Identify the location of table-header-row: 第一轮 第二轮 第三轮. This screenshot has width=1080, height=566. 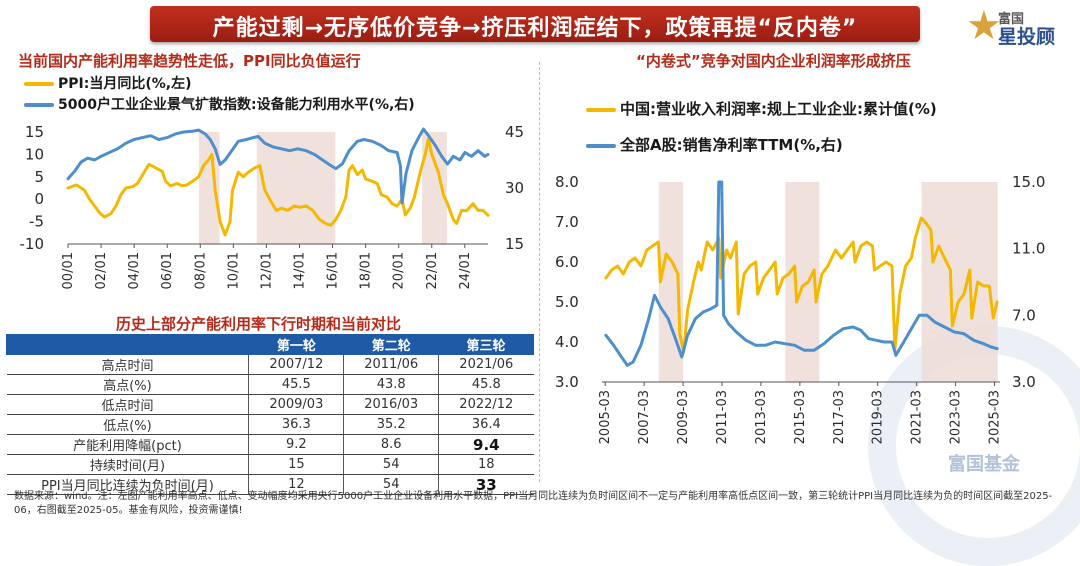
(269, 344).